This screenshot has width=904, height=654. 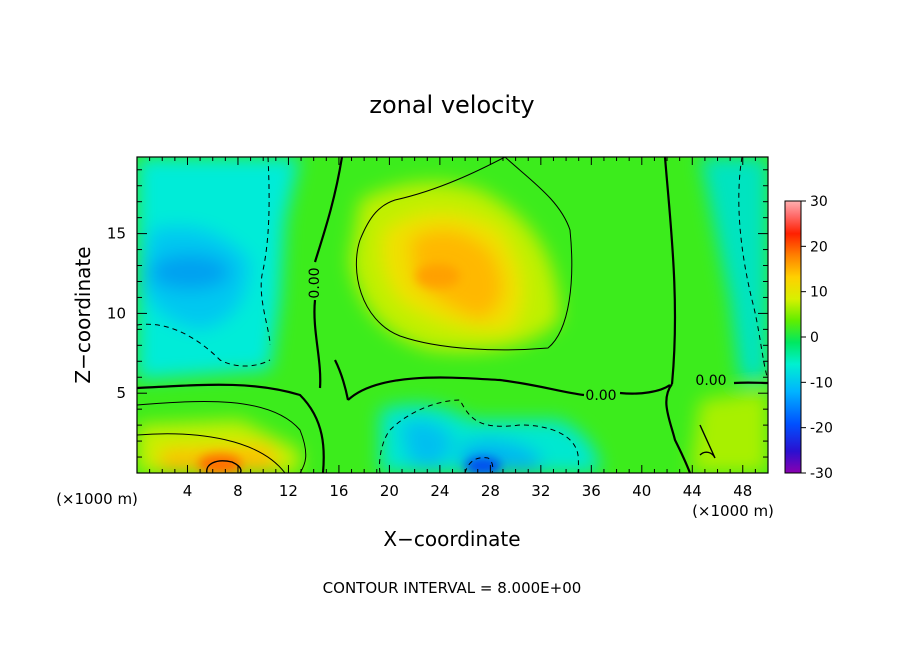 What do you see at coordinates (389, 491) in the screenshot?
I see `x-tick-label: 20` at bounding box center [389, 491].